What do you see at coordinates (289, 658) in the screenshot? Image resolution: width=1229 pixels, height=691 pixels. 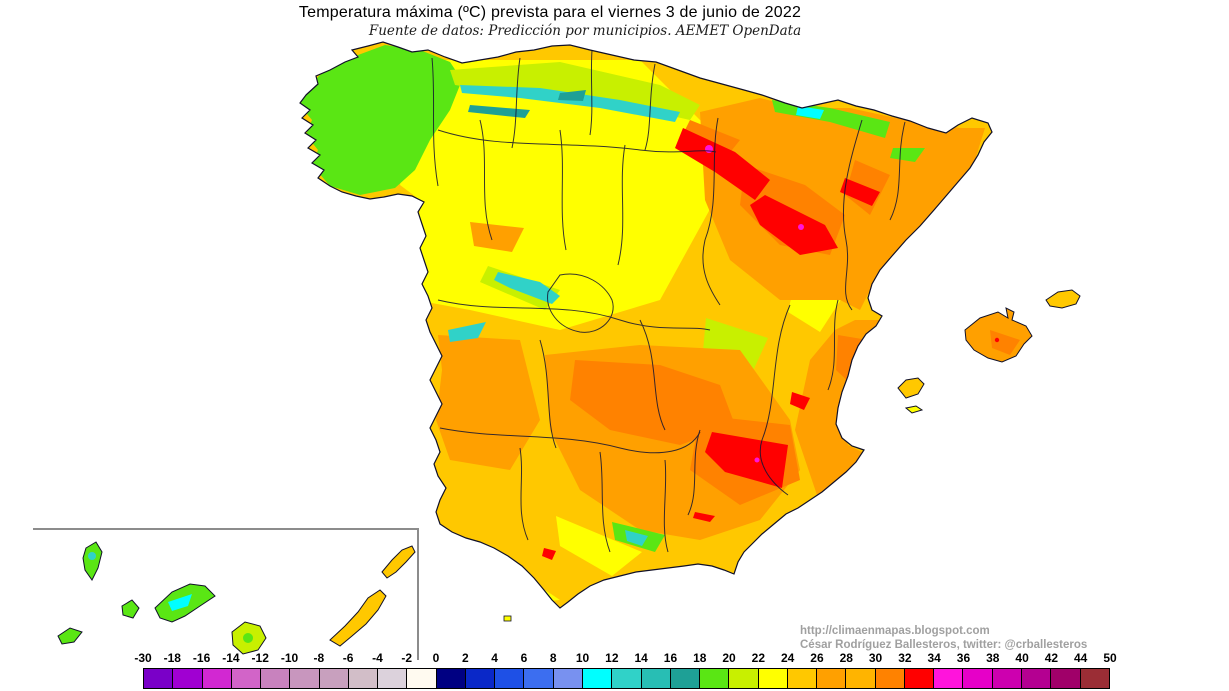 I see `colorbar-label: -10` at bounding box center [289, 658].